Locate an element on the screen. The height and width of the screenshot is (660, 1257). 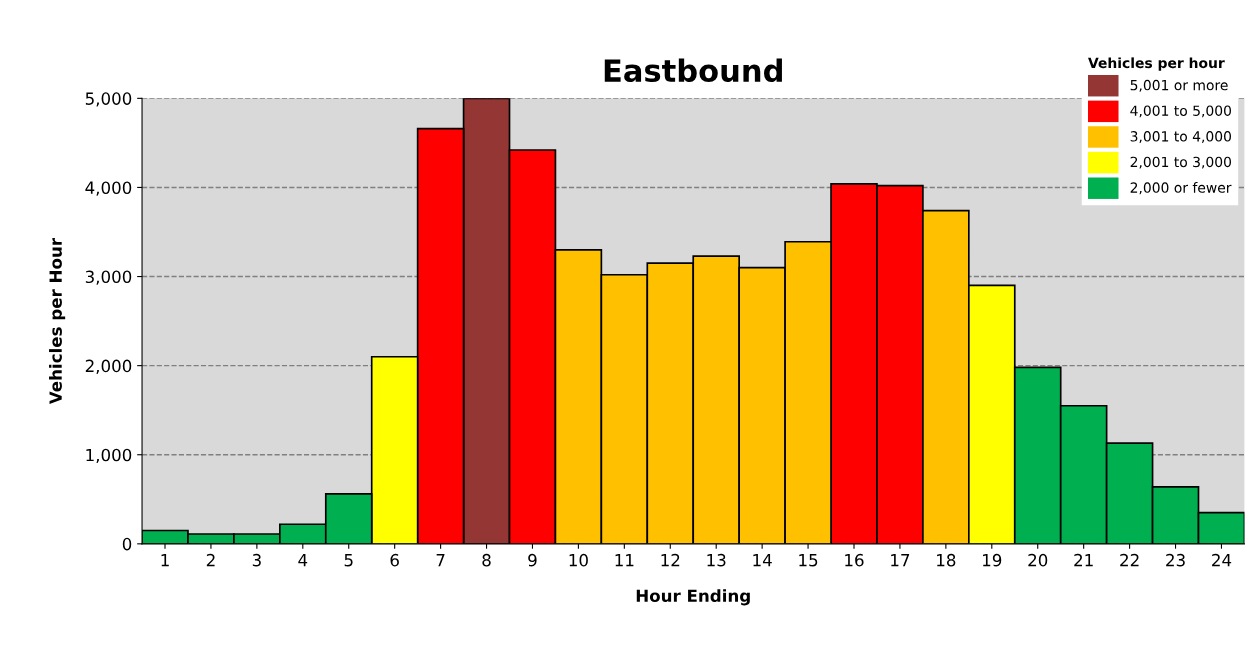
legend-label: 4,001 to 5,000 is located at coordinates (1181, 111).